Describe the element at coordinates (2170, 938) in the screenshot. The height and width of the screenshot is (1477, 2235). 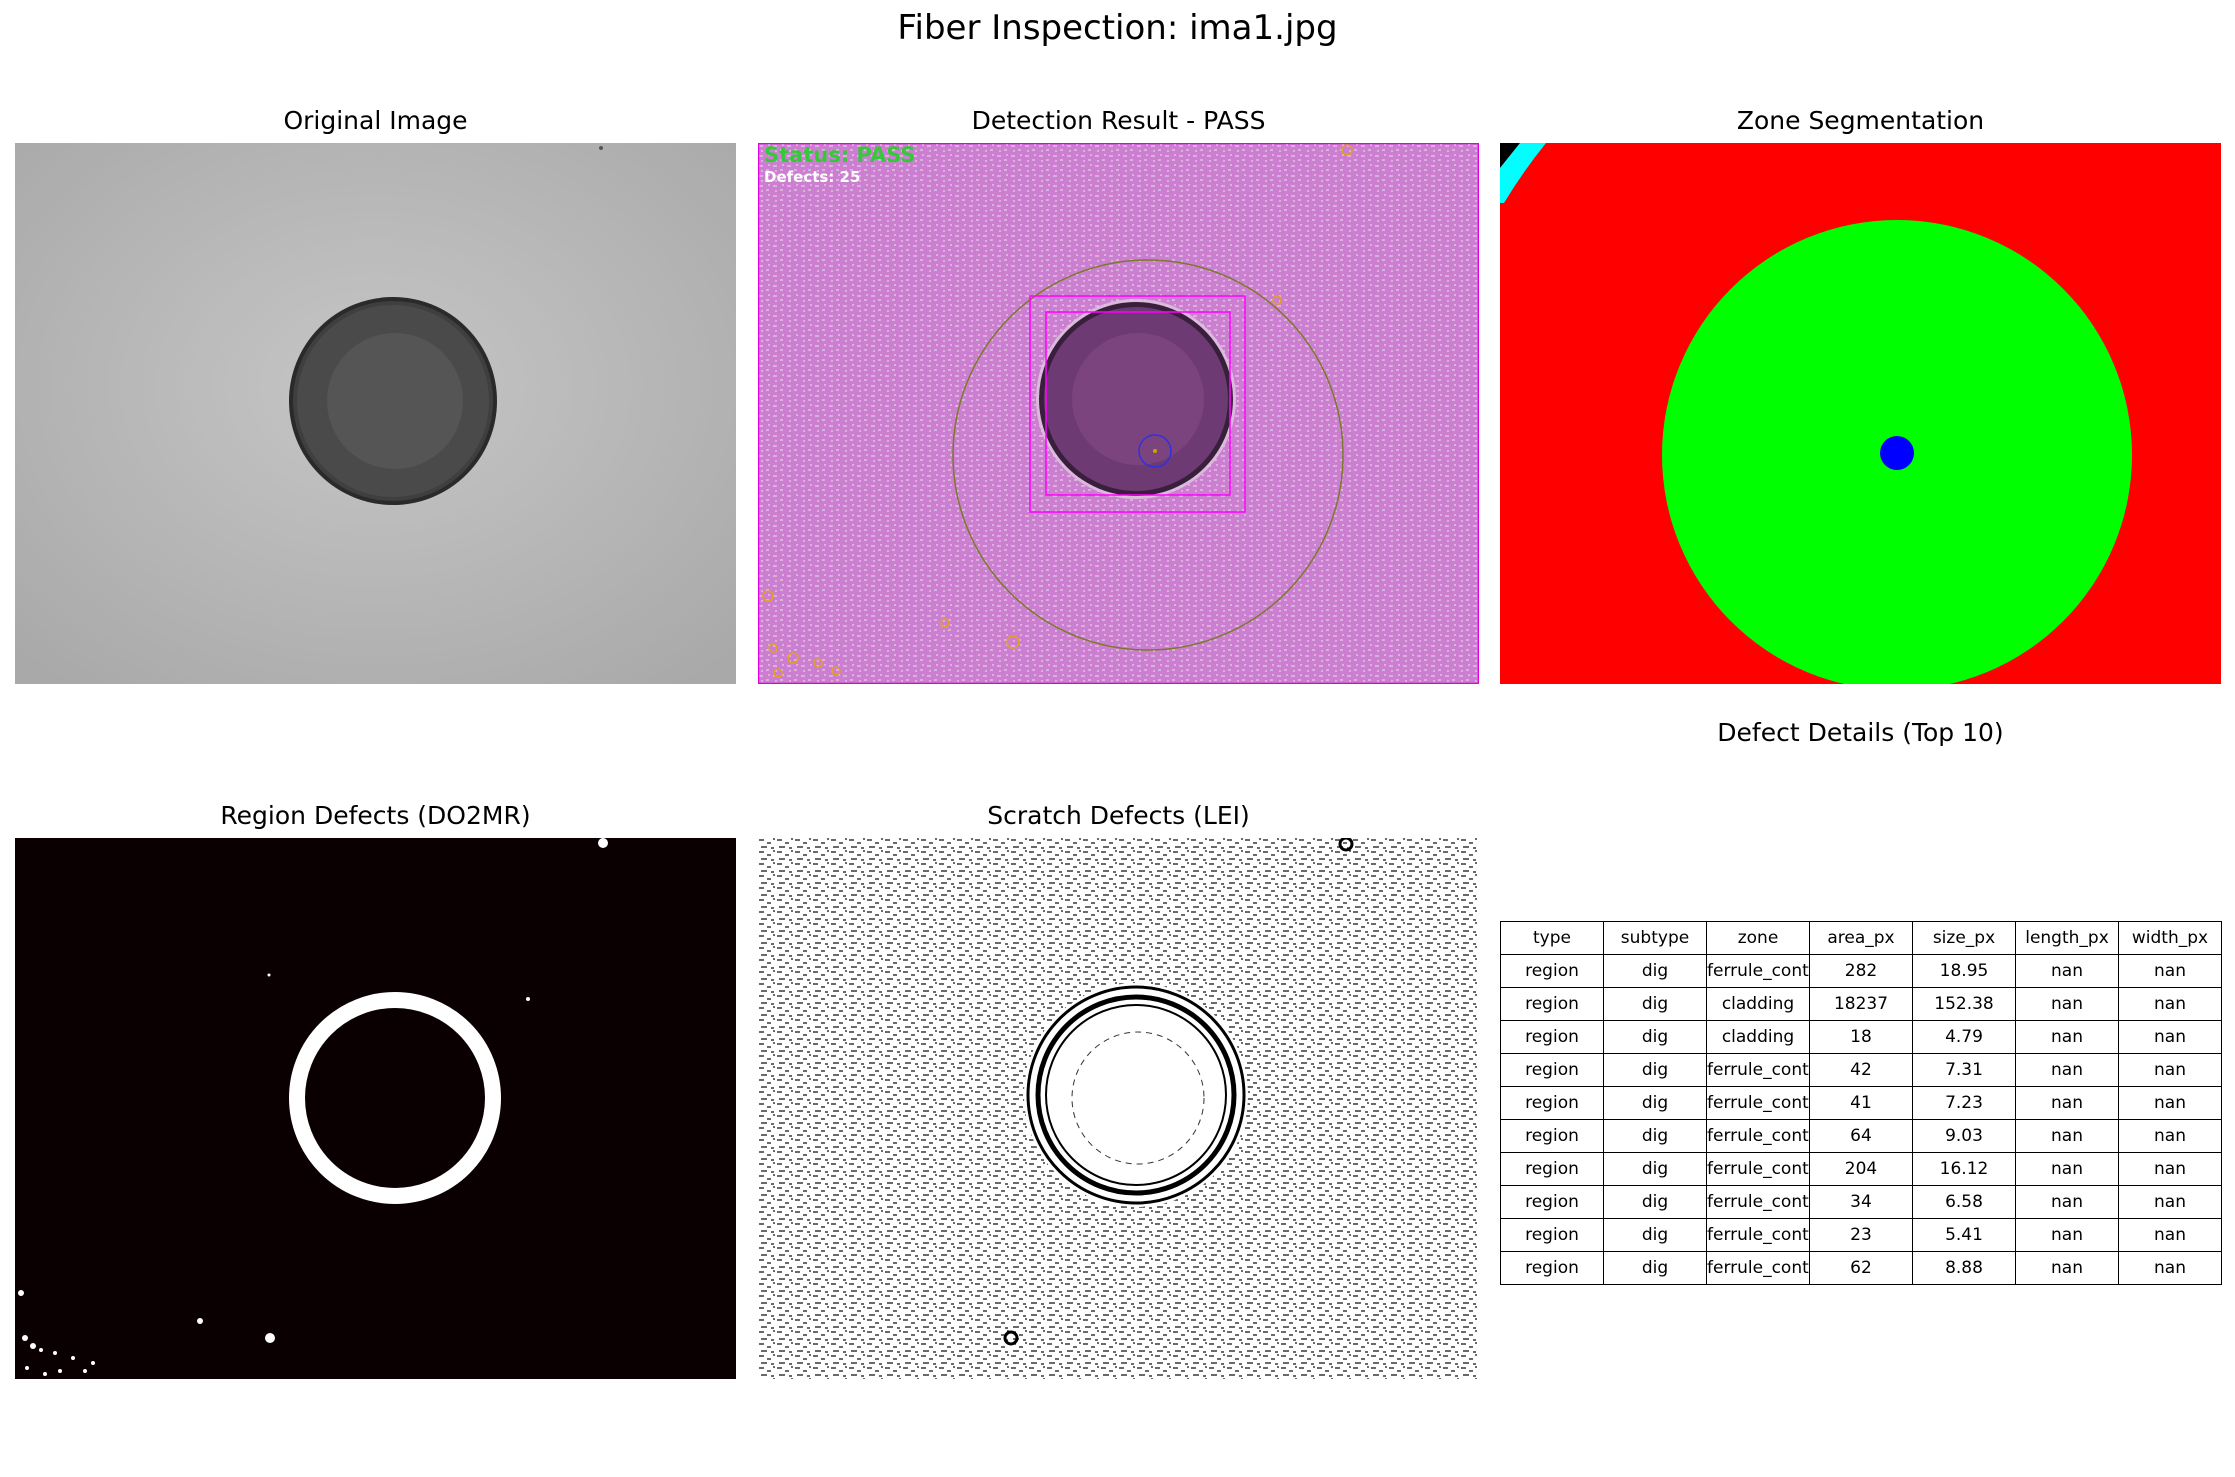
I see `column-header: width_px` at that location.